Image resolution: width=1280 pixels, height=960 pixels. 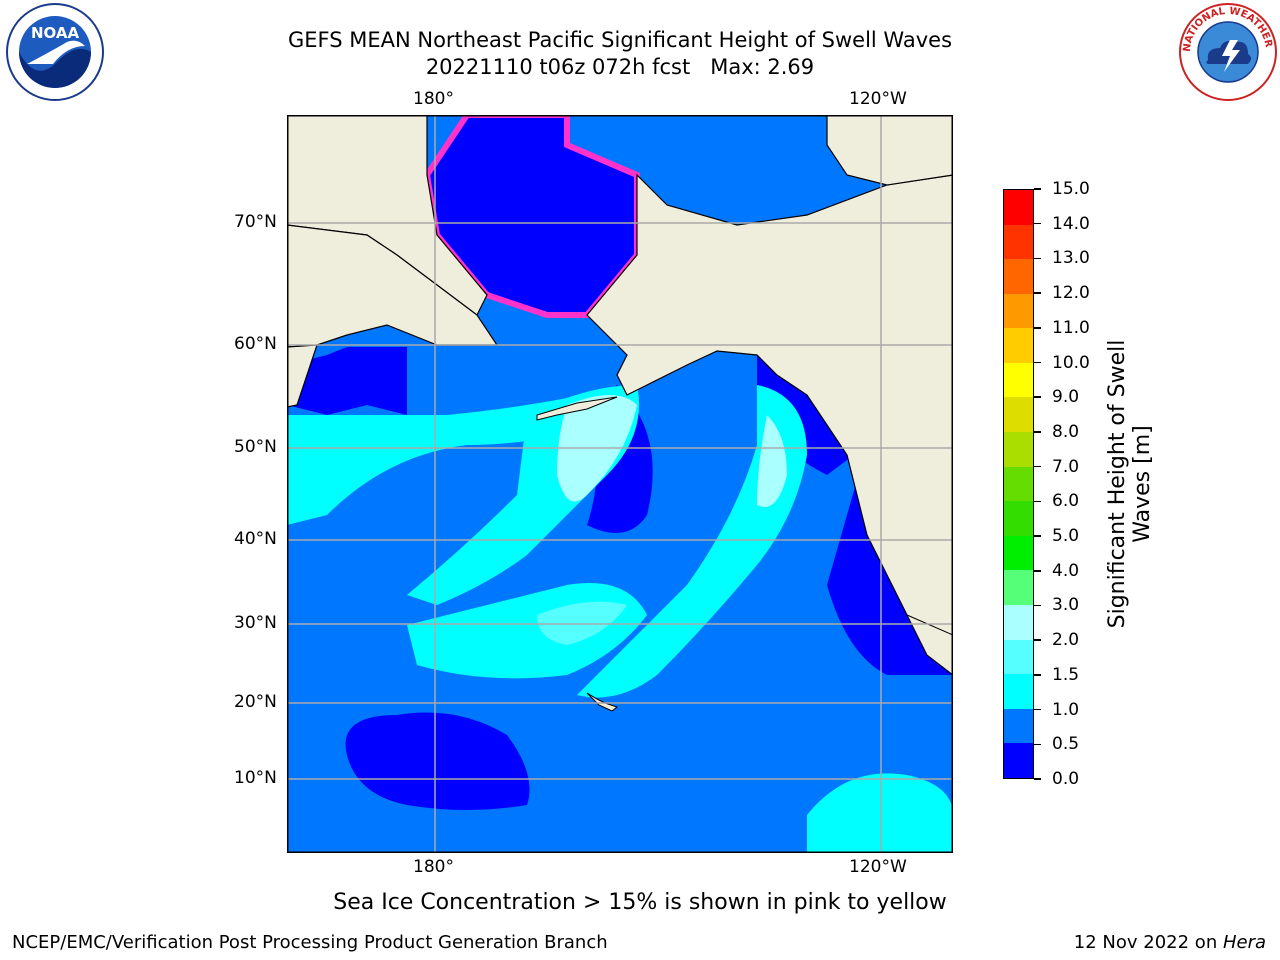 I want to click on lat-label-50n: 50°N, so click(x=255, y=447).